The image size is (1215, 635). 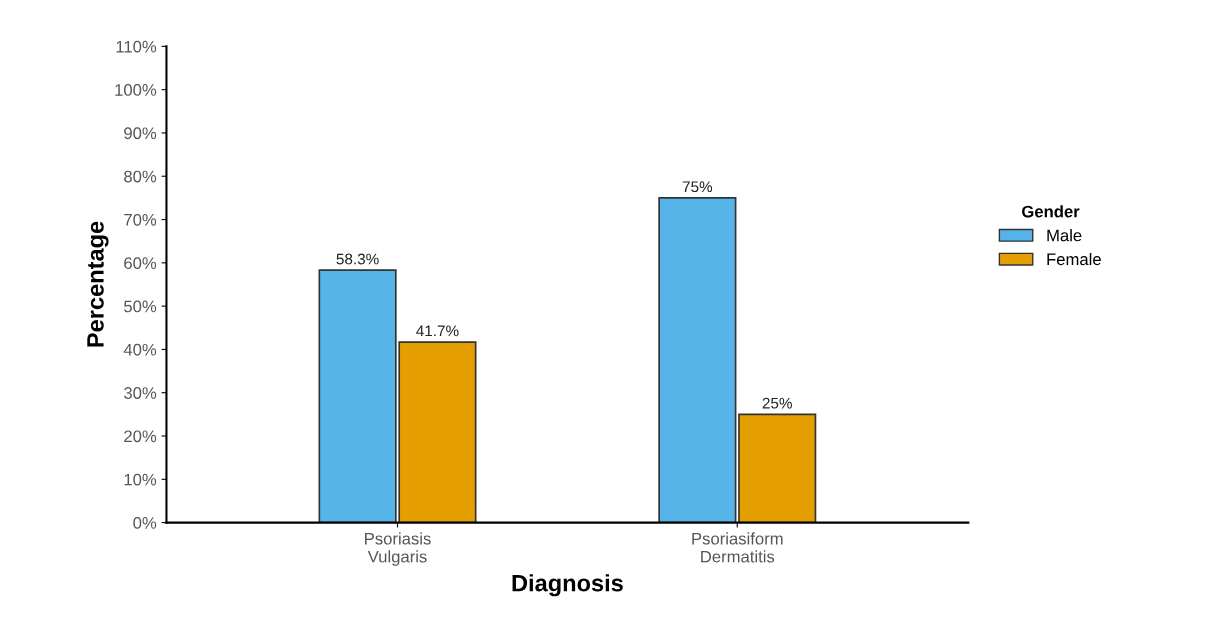 What do you see at coordinates (1074, 259) in the screenshot?
I see `legend-label: Female` at bounding box center [1074, 259].